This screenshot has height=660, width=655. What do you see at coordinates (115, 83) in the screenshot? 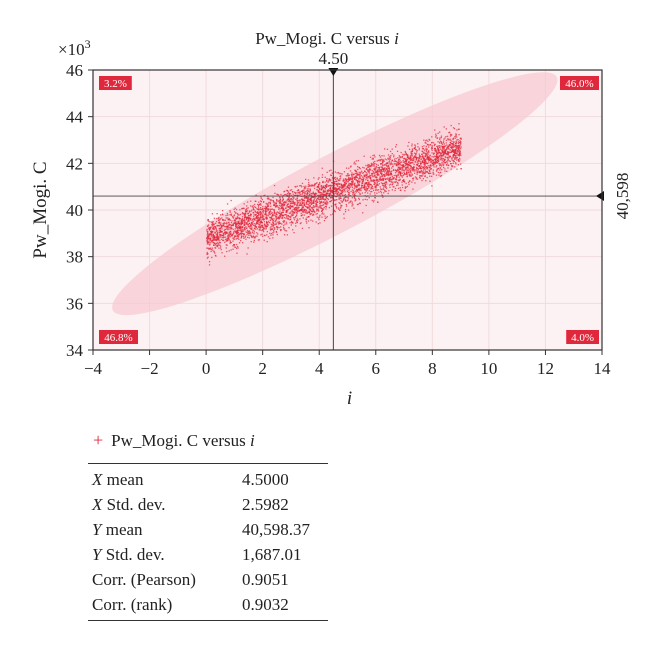
I see `quadrant-badge-top-left-bg` at bounding box center [115, 83].